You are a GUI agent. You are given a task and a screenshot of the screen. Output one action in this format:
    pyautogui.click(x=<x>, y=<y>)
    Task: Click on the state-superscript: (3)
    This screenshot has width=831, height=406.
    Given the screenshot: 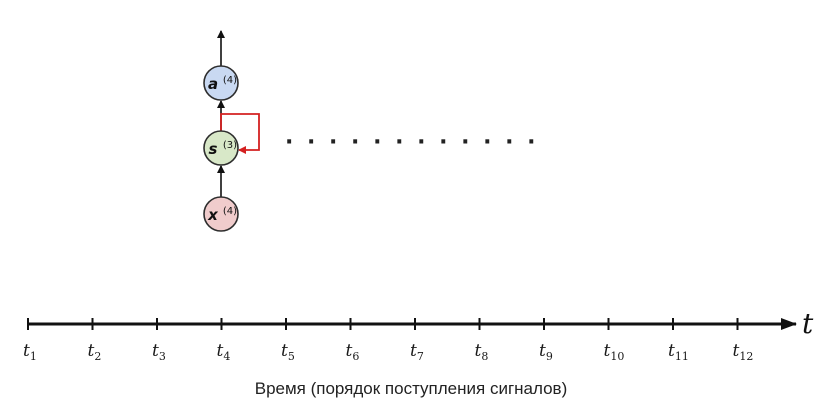 What is the action you would take?
    pyautogui.click(x=230, y=145)
    